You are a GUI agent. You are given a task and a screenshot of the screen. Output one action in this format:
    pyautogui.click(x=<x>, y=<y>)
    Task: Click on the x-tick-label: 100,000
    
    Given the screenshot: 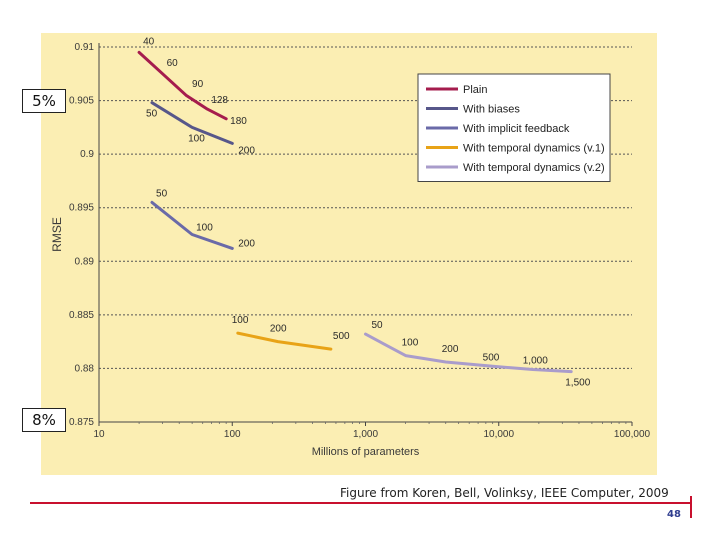 What is the action you would take?
    pyautogui.click(x=632, y=434)
    